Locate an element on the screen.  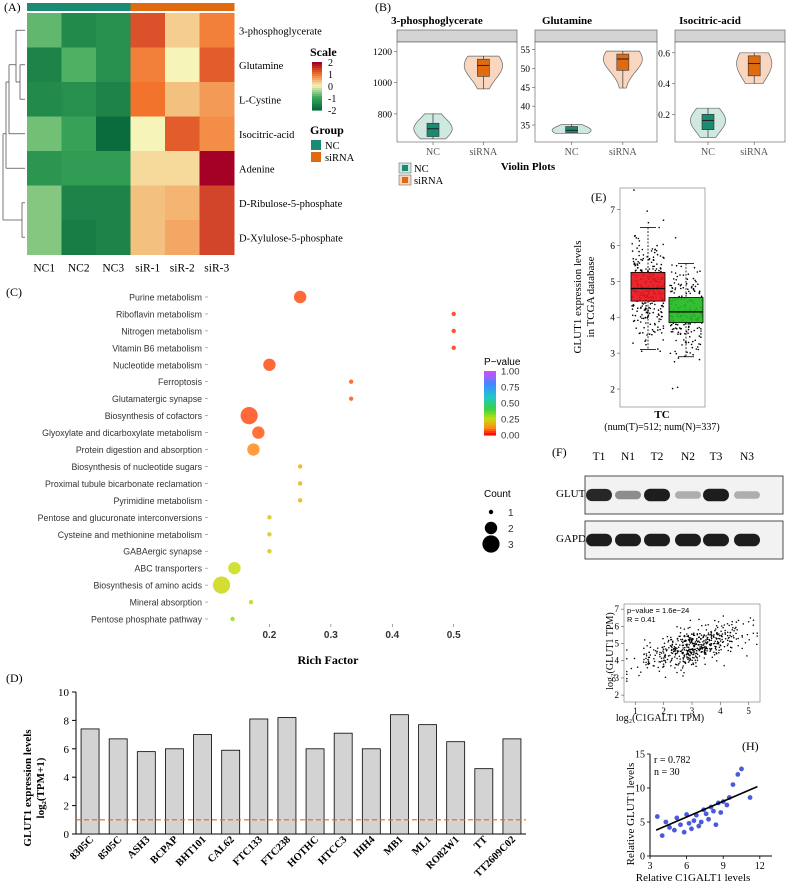
box-y-label-line1: GLUT1 expression levels is located at coordinates (578, 296).